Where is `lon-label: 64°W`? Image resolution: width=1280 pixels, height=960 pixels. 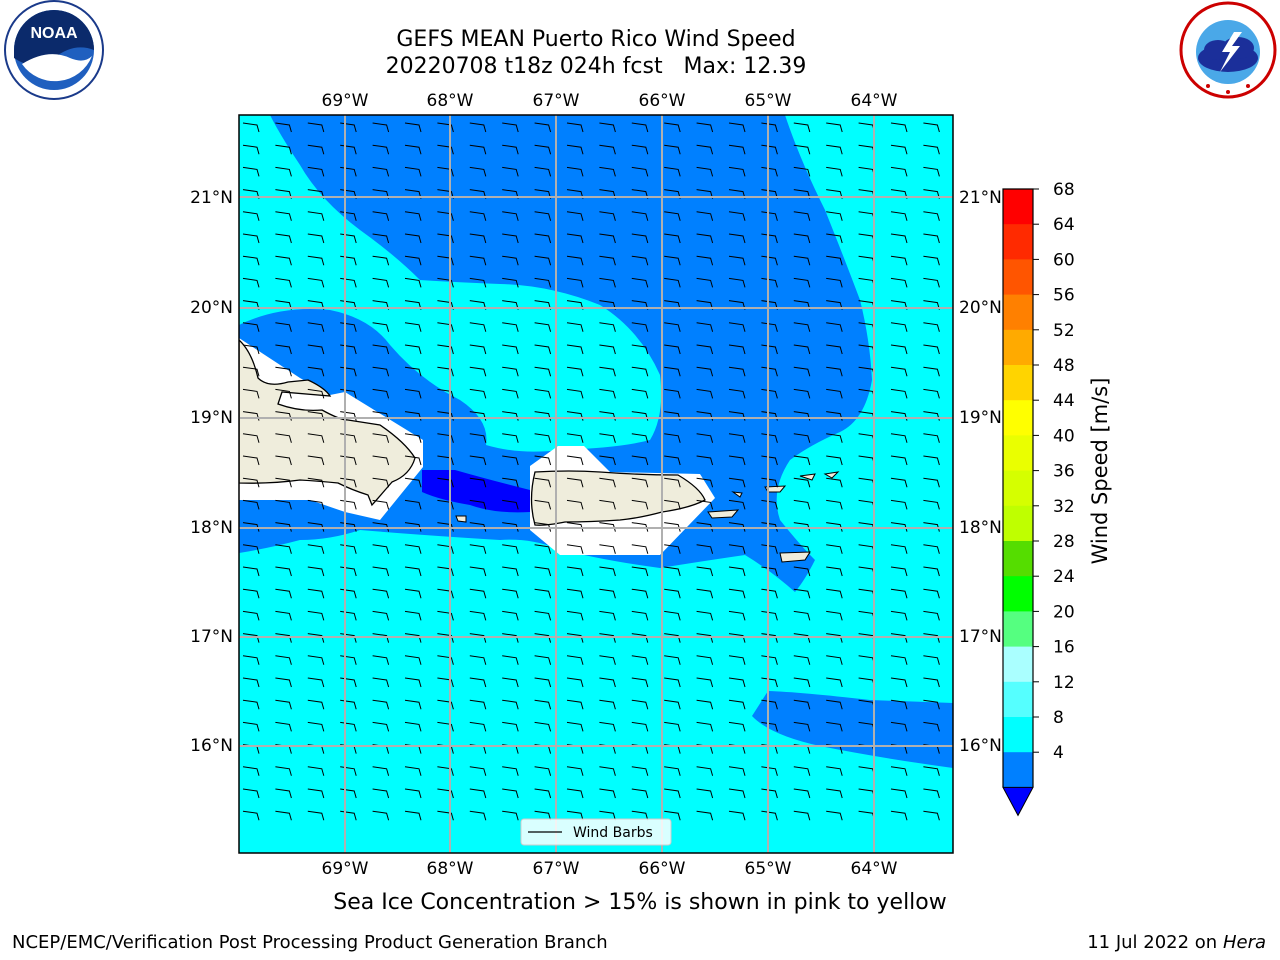 lon-label: 64°W is located at coordinates (874, 869).